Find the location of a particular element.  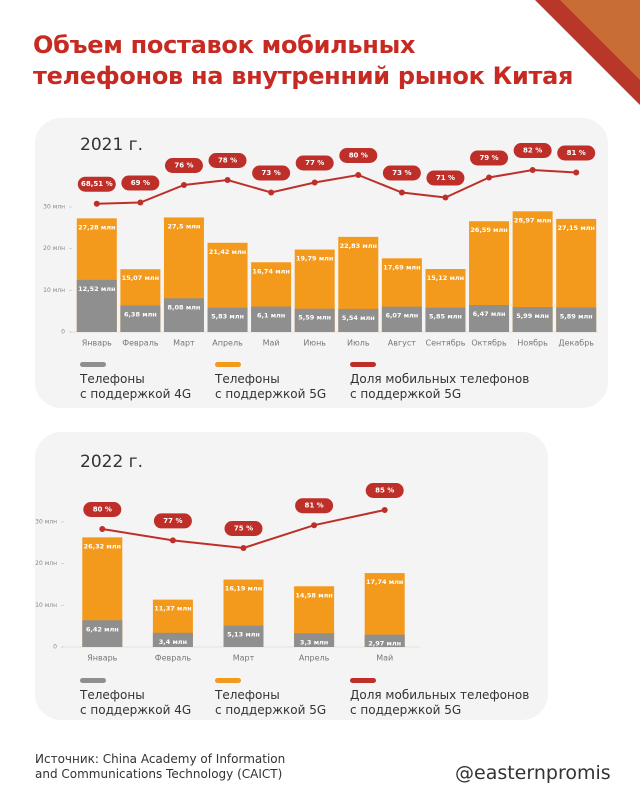

bar-value-label: 6,47 млн is located at coordinates (489, 314).